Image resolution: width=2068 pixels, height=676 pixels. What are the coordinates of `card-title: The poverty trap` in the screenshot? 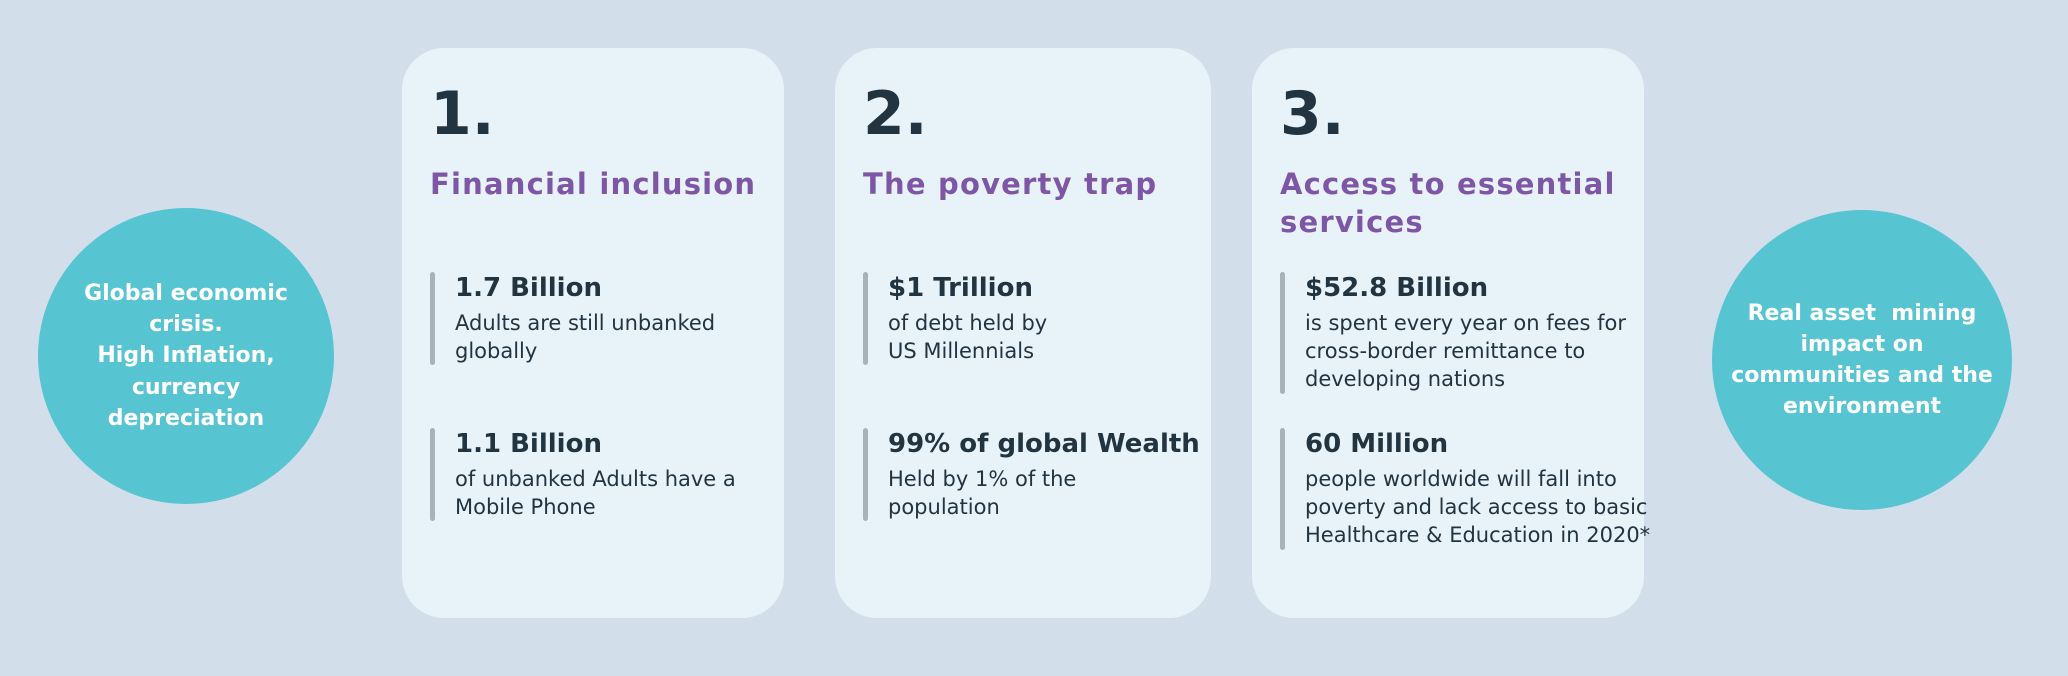 It's located at (1010, 184).